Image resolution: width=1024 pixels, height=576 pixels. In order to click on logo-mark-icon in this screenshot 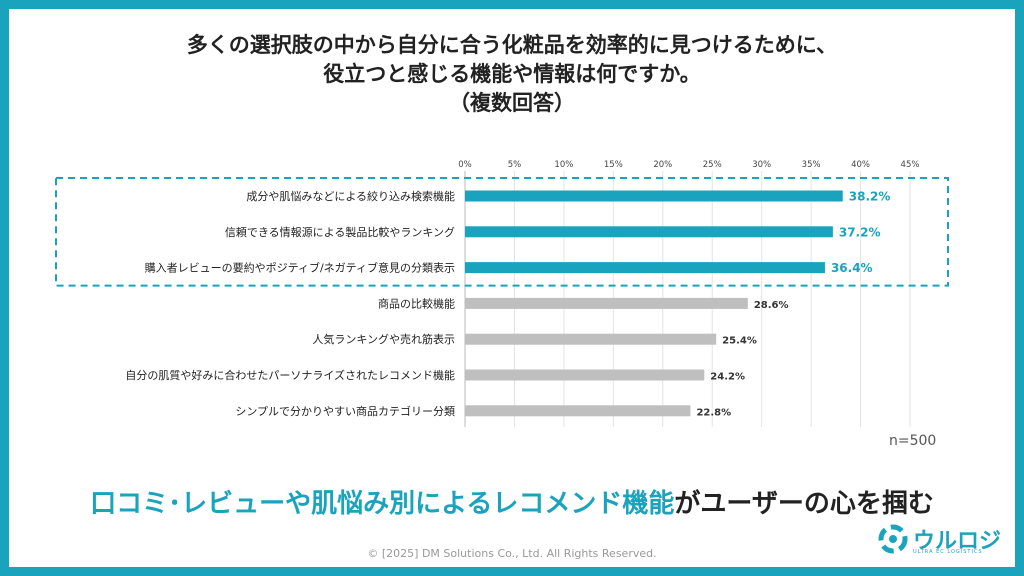, I will do `click(893, 539)`.